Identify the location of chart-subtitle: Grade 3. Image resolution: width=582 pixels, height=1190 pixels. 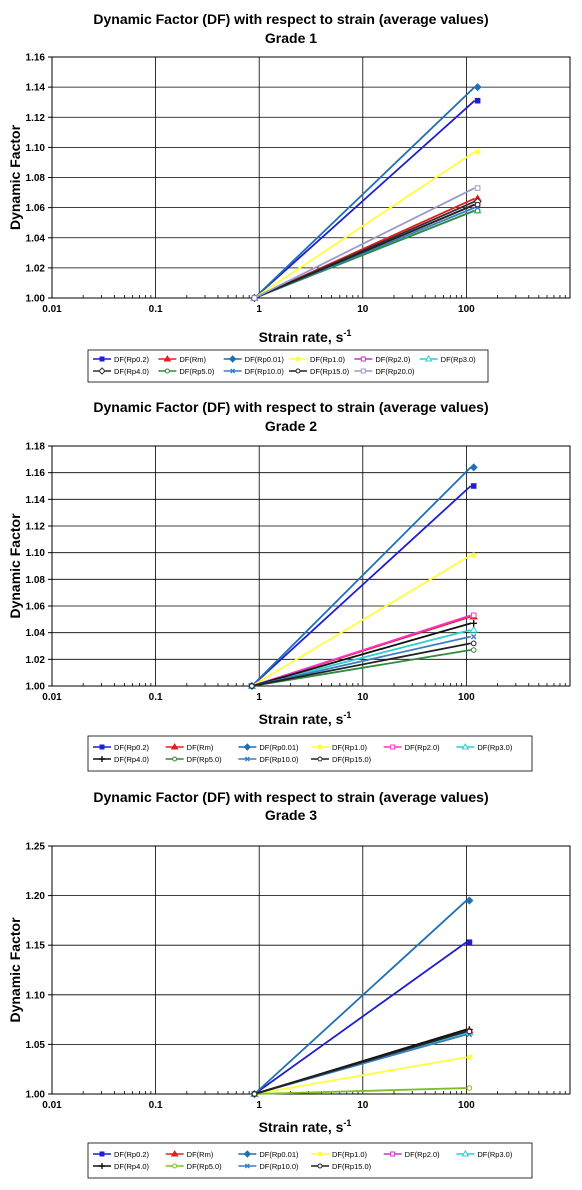
(291, 815).